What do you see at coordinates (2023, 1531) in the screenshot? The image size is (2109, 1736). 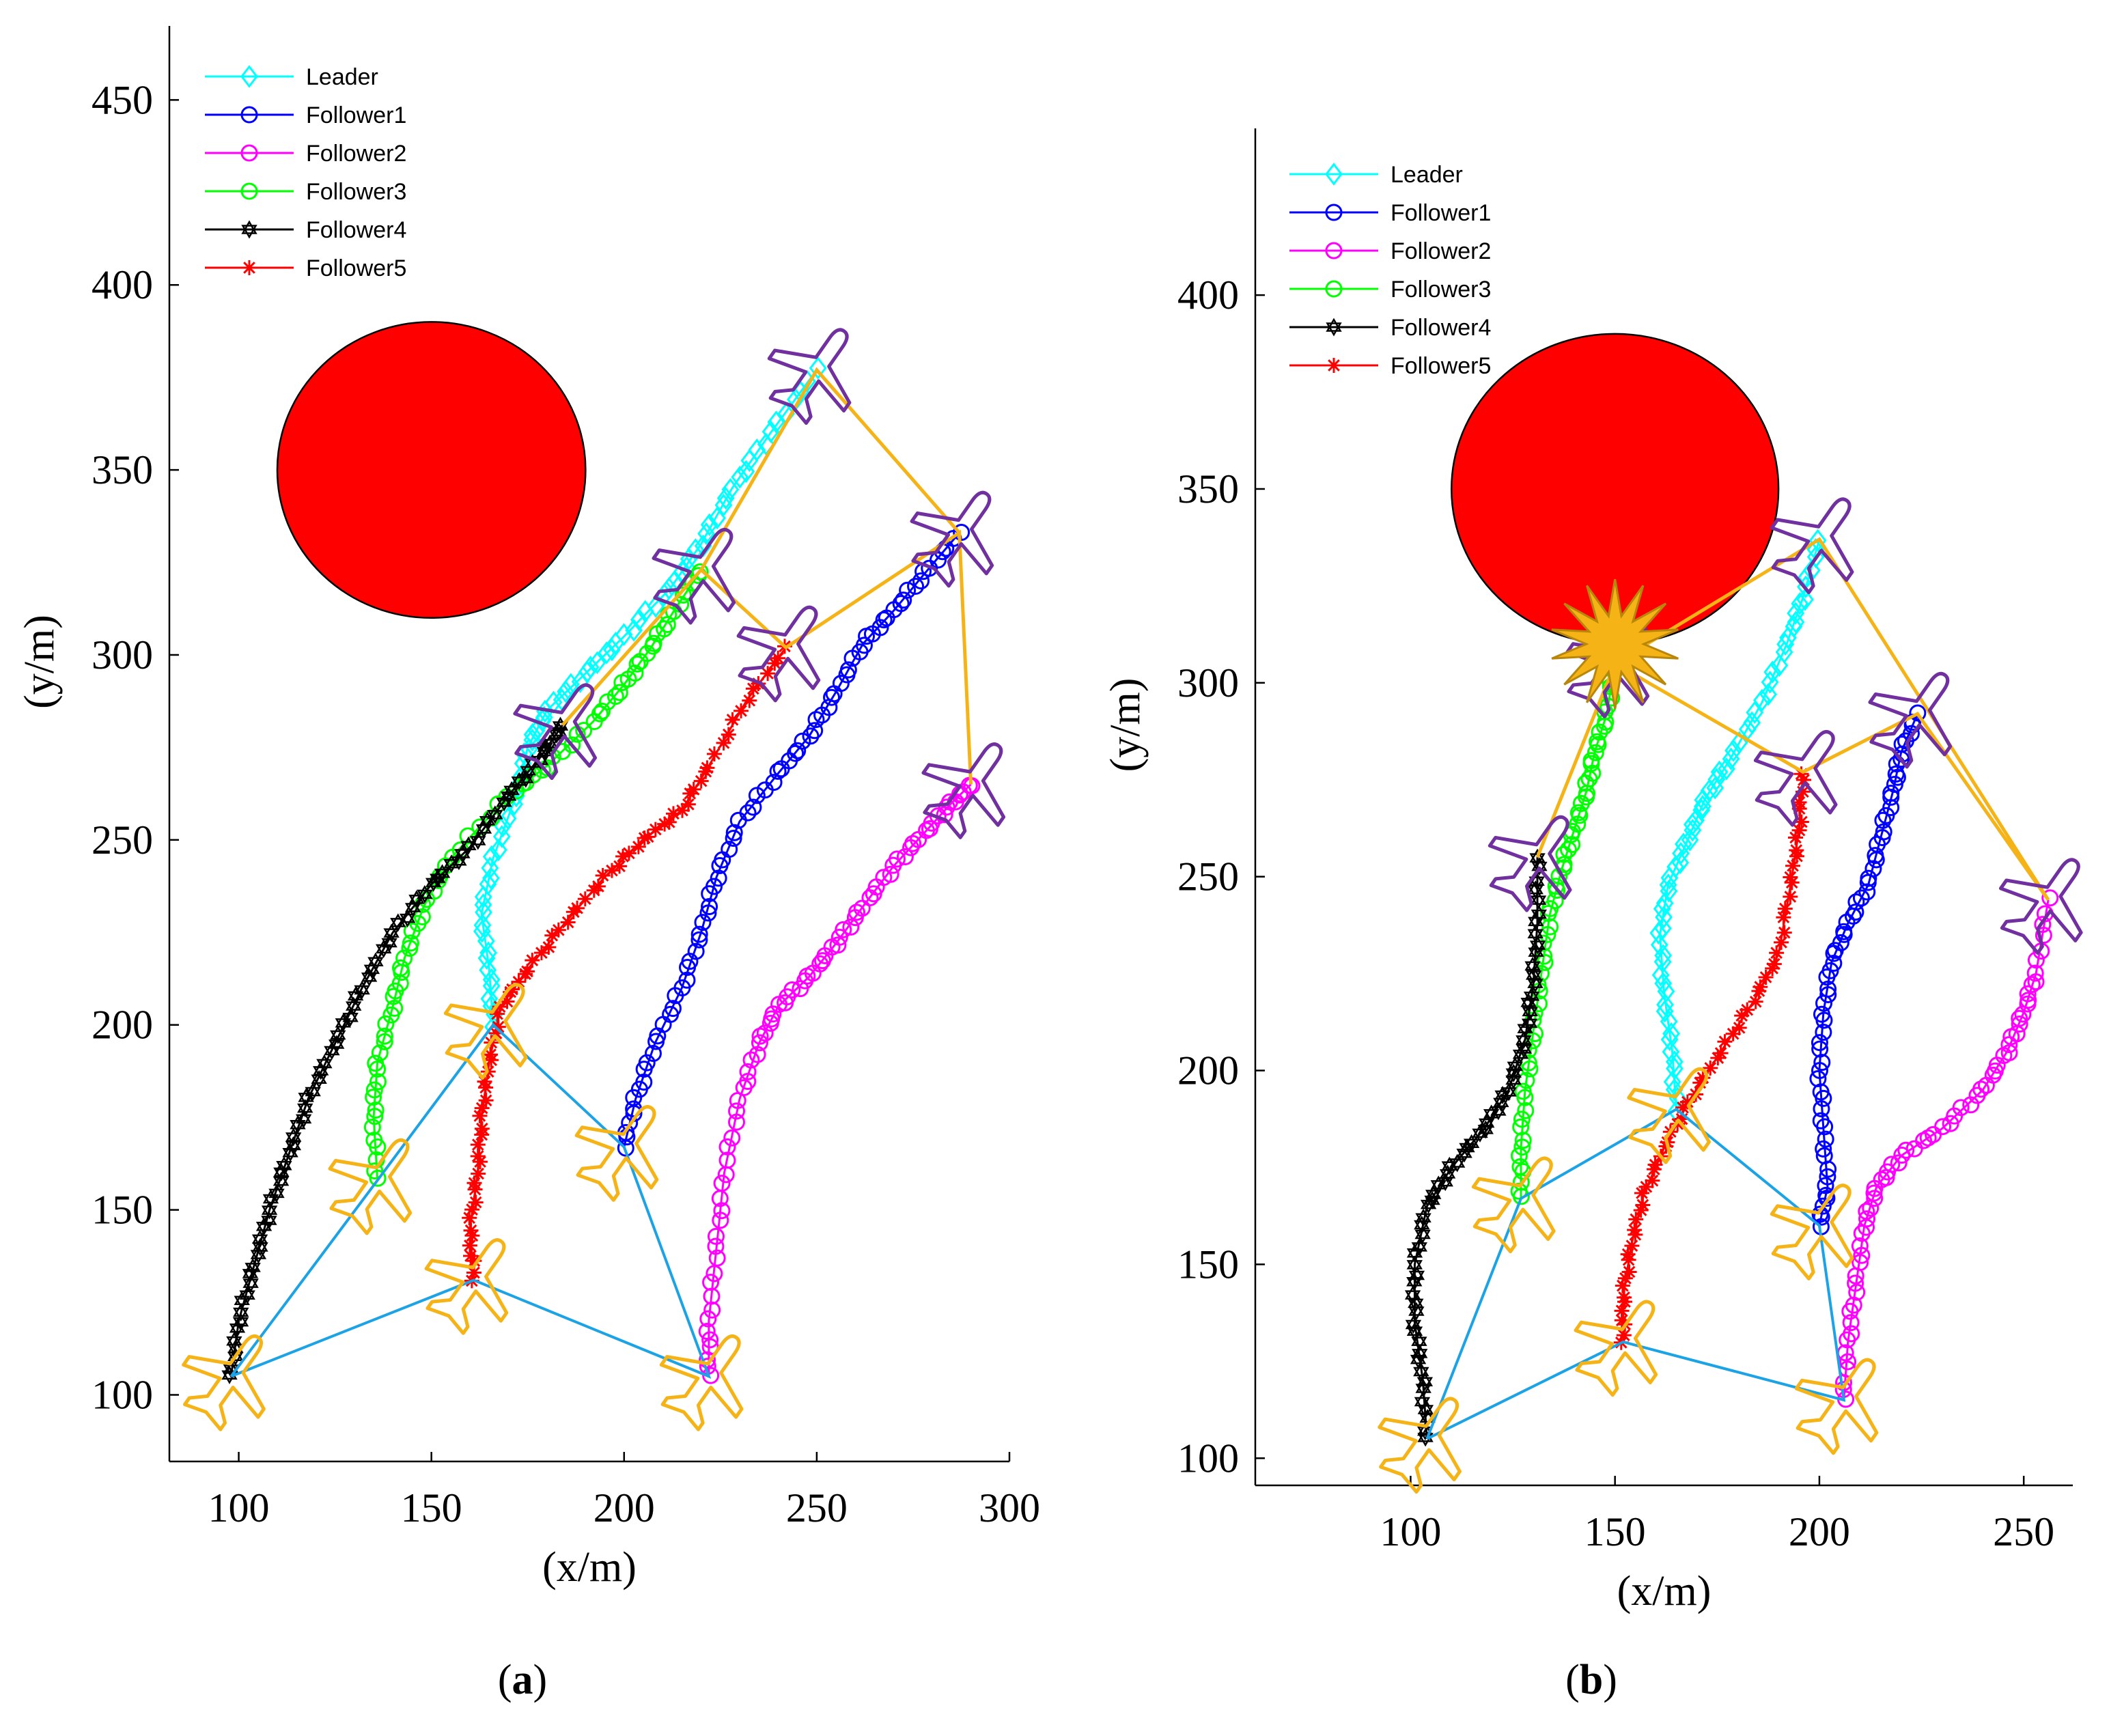 I see `x-tick-label-b-250: 250` at bounding box center [2023, 1531].